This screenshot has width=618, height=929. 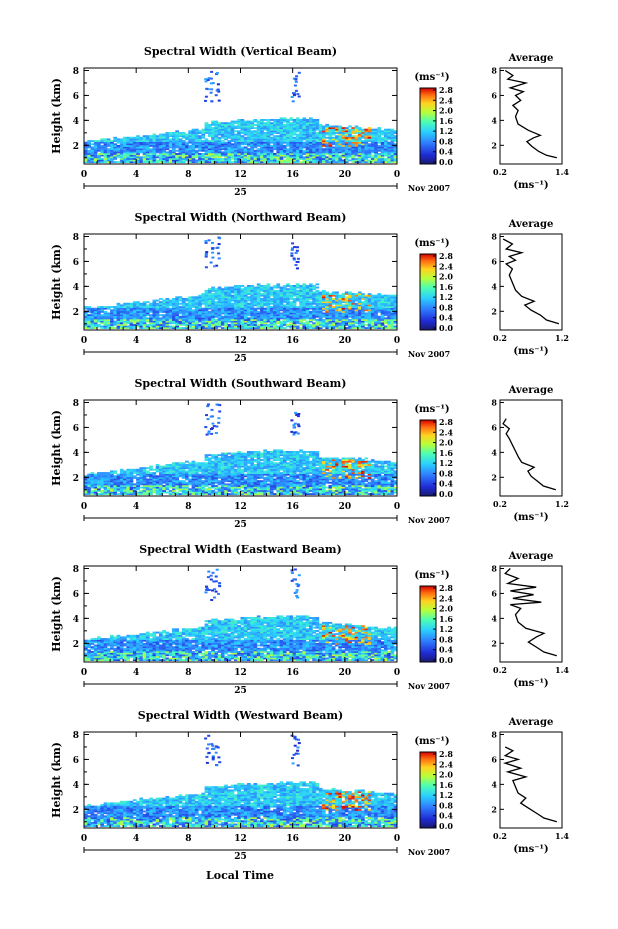 I want to click on colorbar-tick-label: 1.2, so click(x=446, y=297).